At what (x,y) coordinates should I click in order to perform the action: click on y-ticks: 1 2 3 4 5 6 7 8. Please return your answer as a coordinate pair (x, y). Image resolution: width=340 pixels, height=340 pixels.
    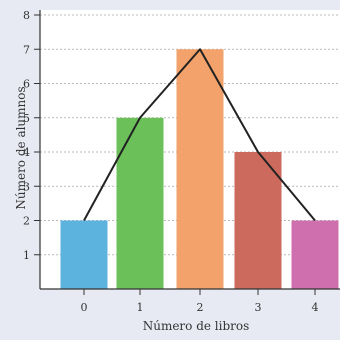
    Looking at the image, I should click on (31, 135).